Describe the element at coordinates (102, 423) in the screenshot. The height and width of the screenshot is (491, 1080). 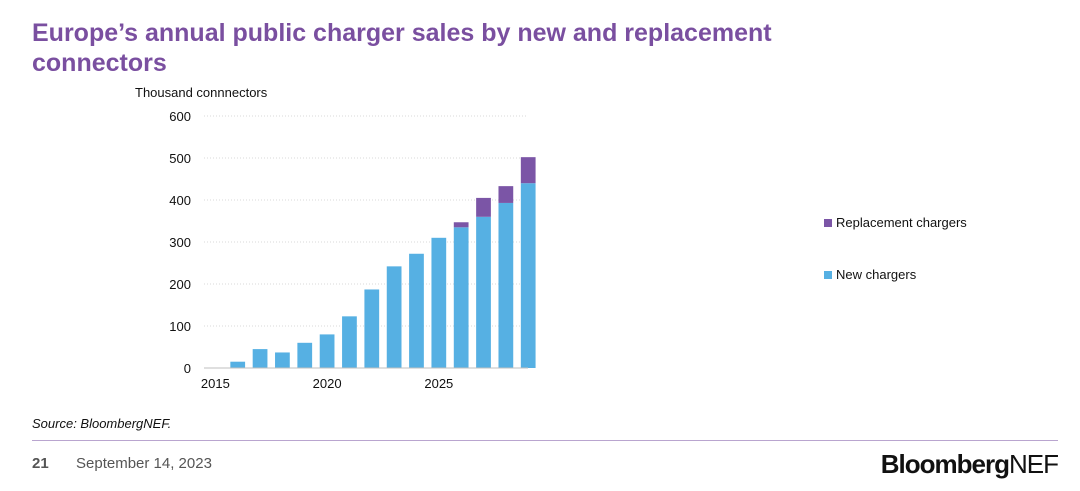
I see `source-note: Source: BloombergNEF.` at that location.